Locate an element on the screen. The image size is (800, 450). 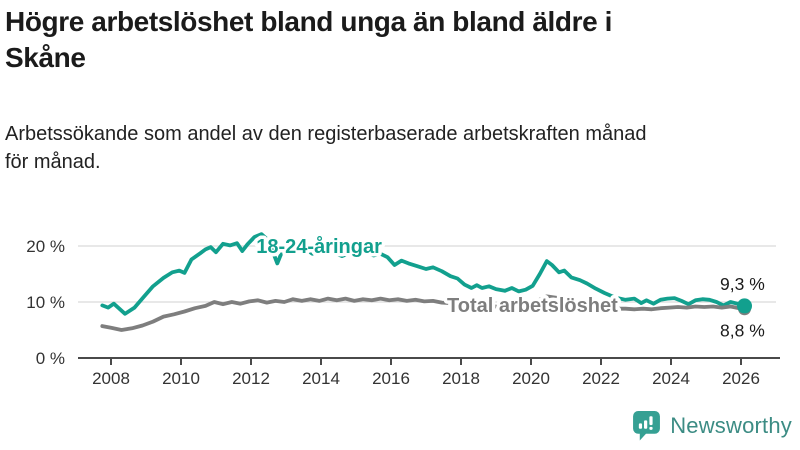
youth-series-label: 18-24-åringar is located at coordinates (319, 246).